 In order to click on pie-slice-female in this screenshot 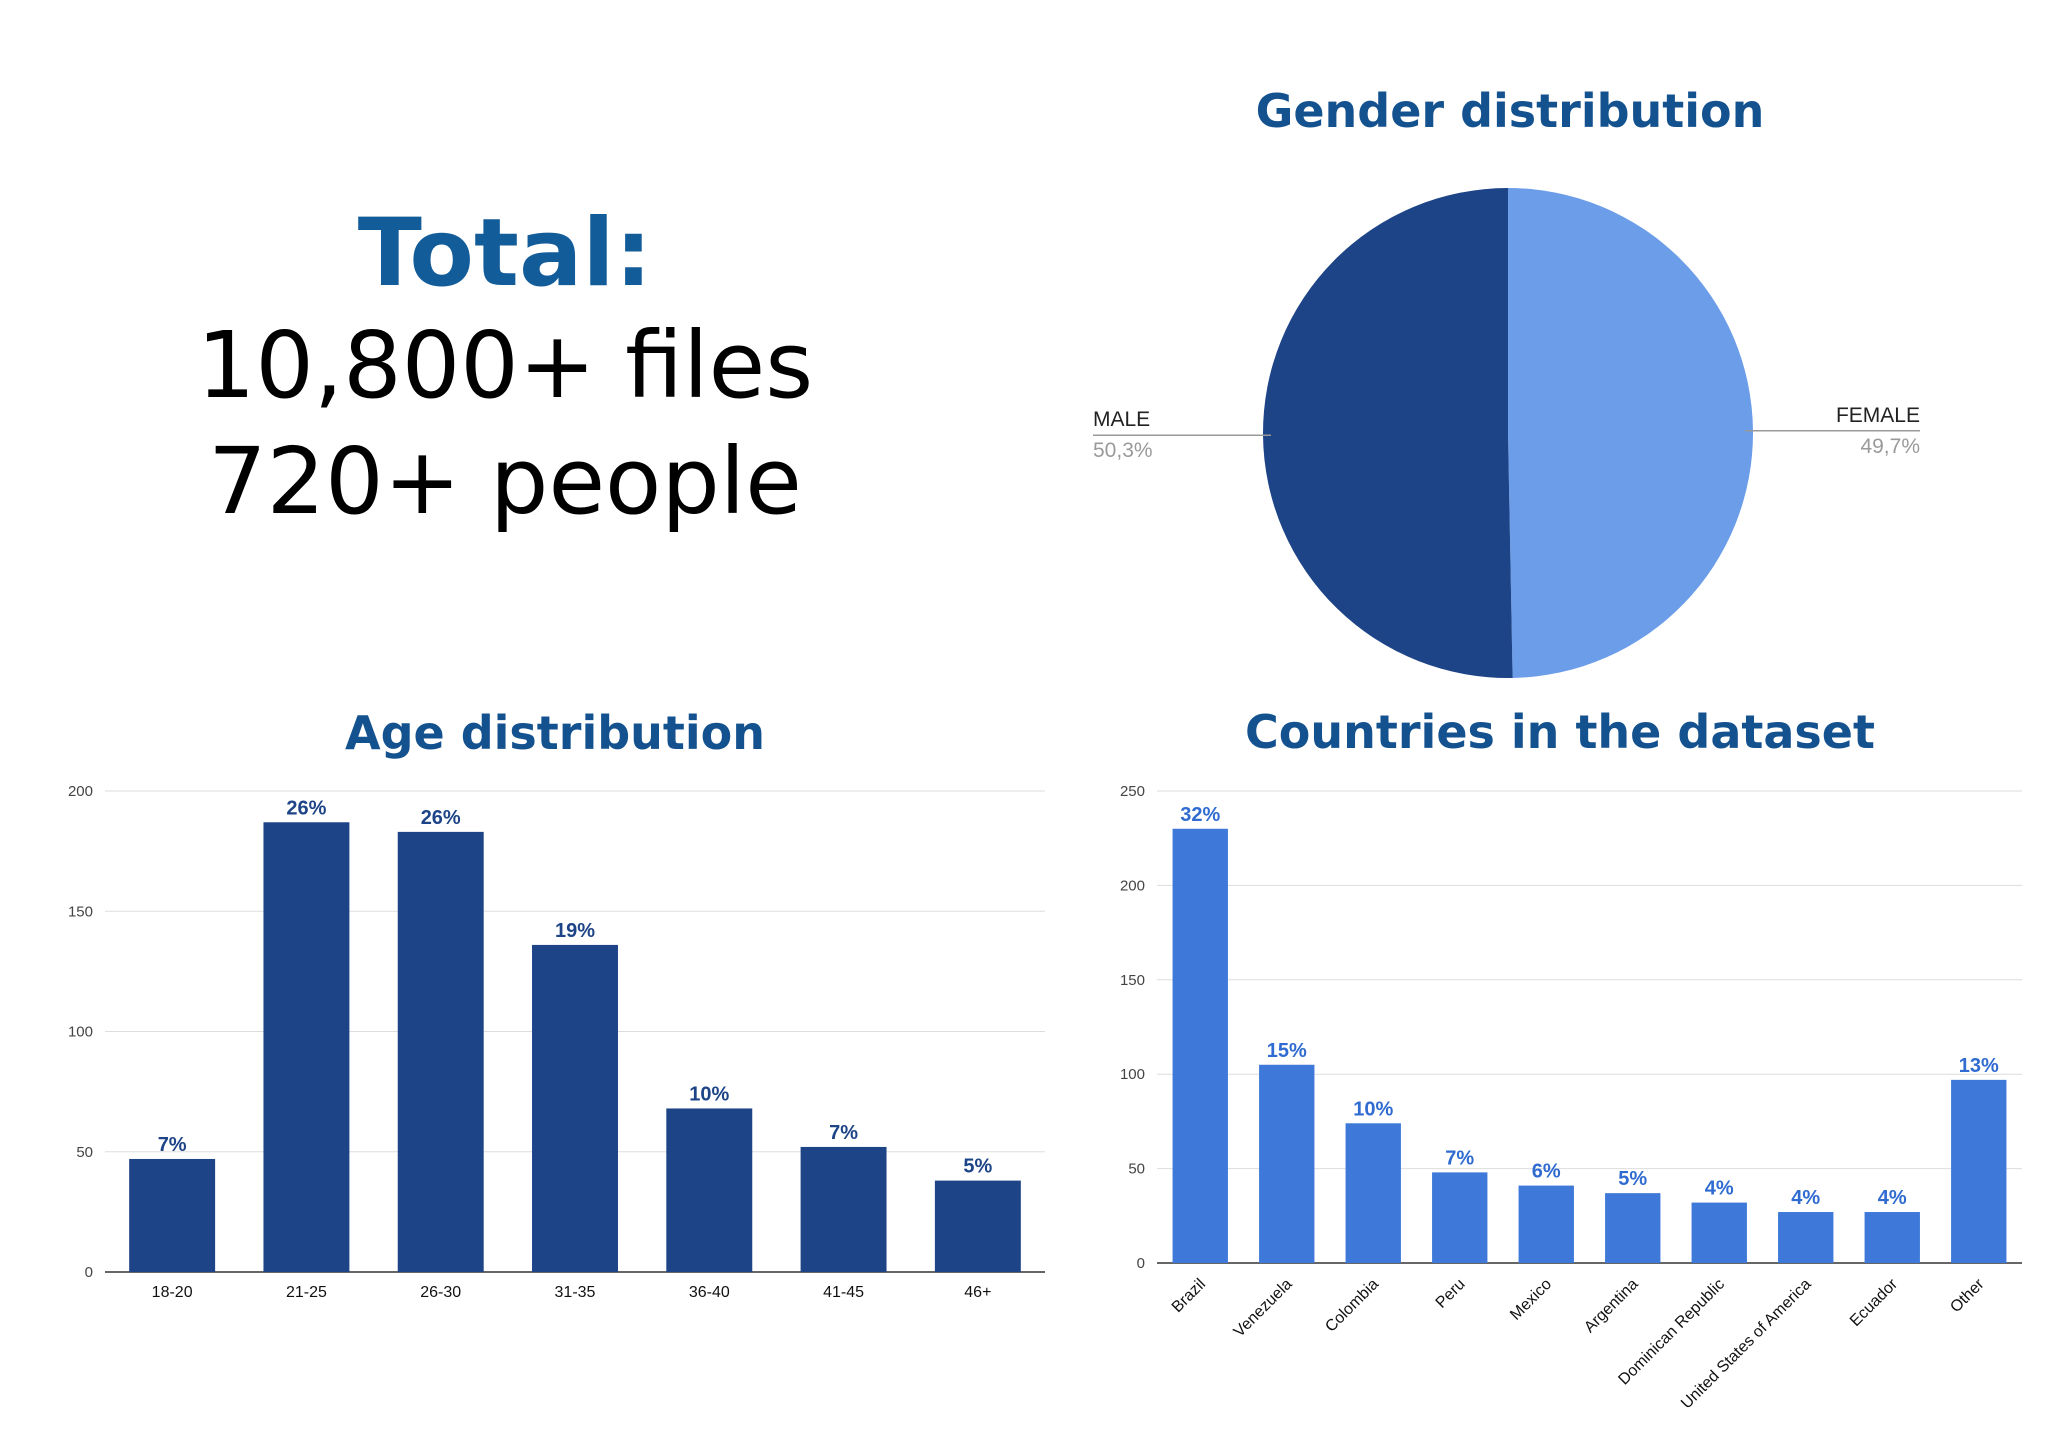, I will do `click(1631, 433)`.